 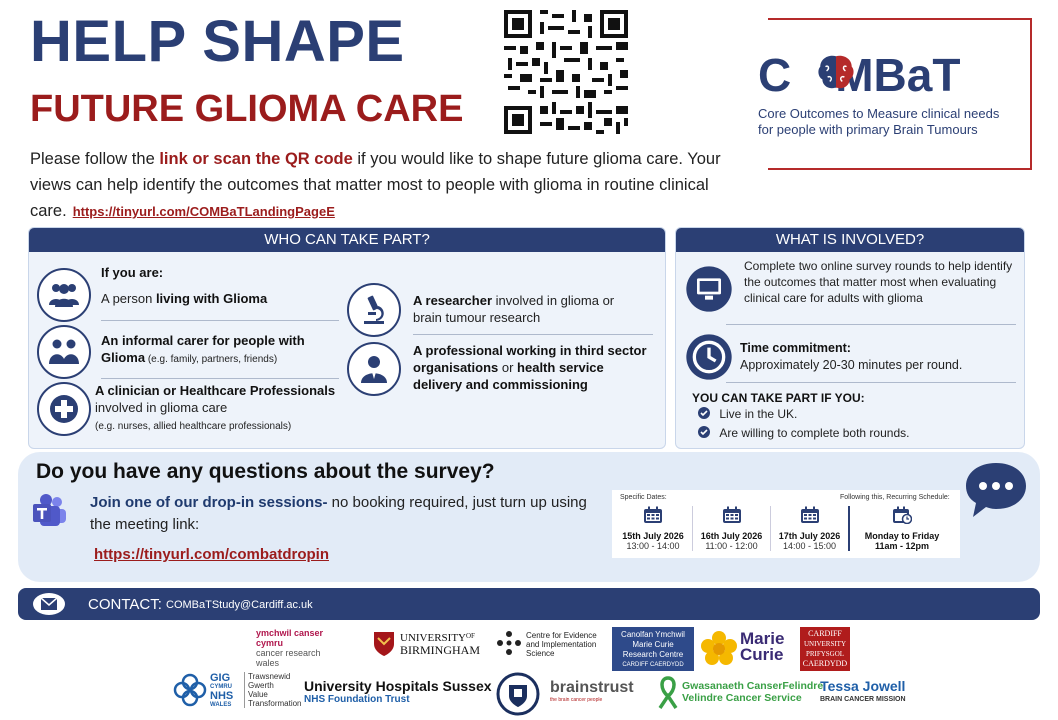 I want to click on velindre-line1: Gwasanaeth CanserFelindre, so click(x=753, y=686).